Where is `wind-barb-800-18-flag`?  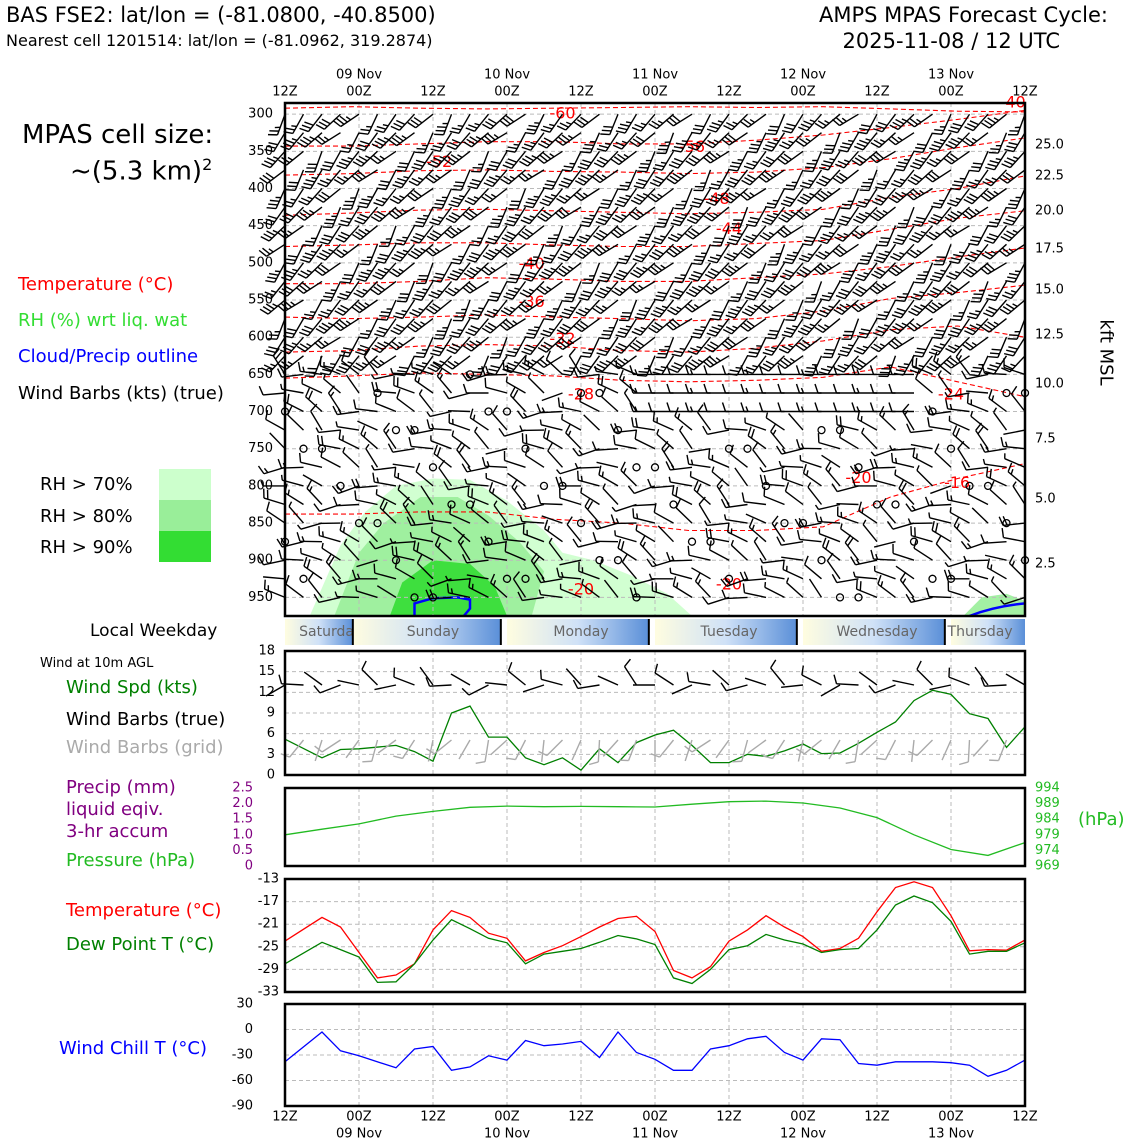 wind-barb-800-18-flag is located at coordinates (374, 477).